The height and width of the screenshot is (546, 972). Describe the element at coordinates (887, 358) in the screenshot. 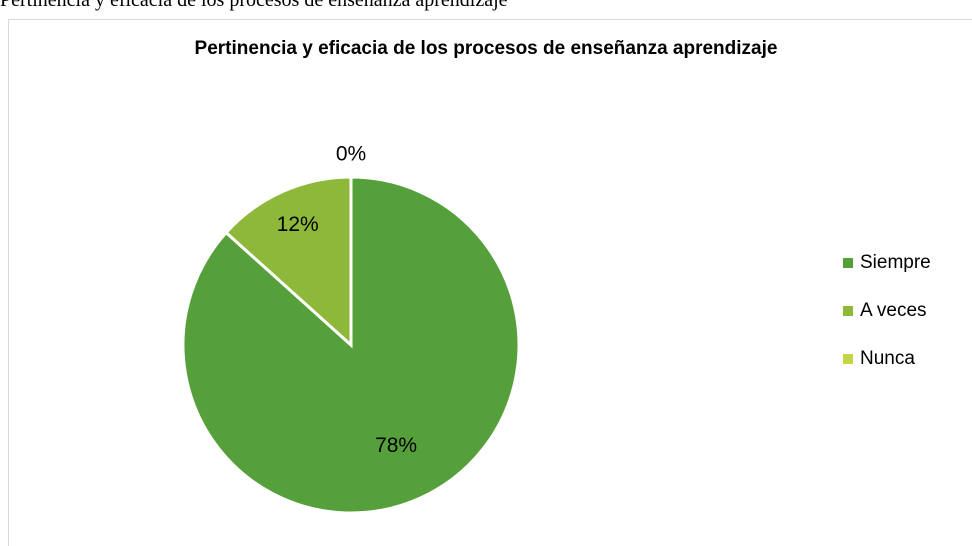

I see `legend-label: Nunca` at that location.